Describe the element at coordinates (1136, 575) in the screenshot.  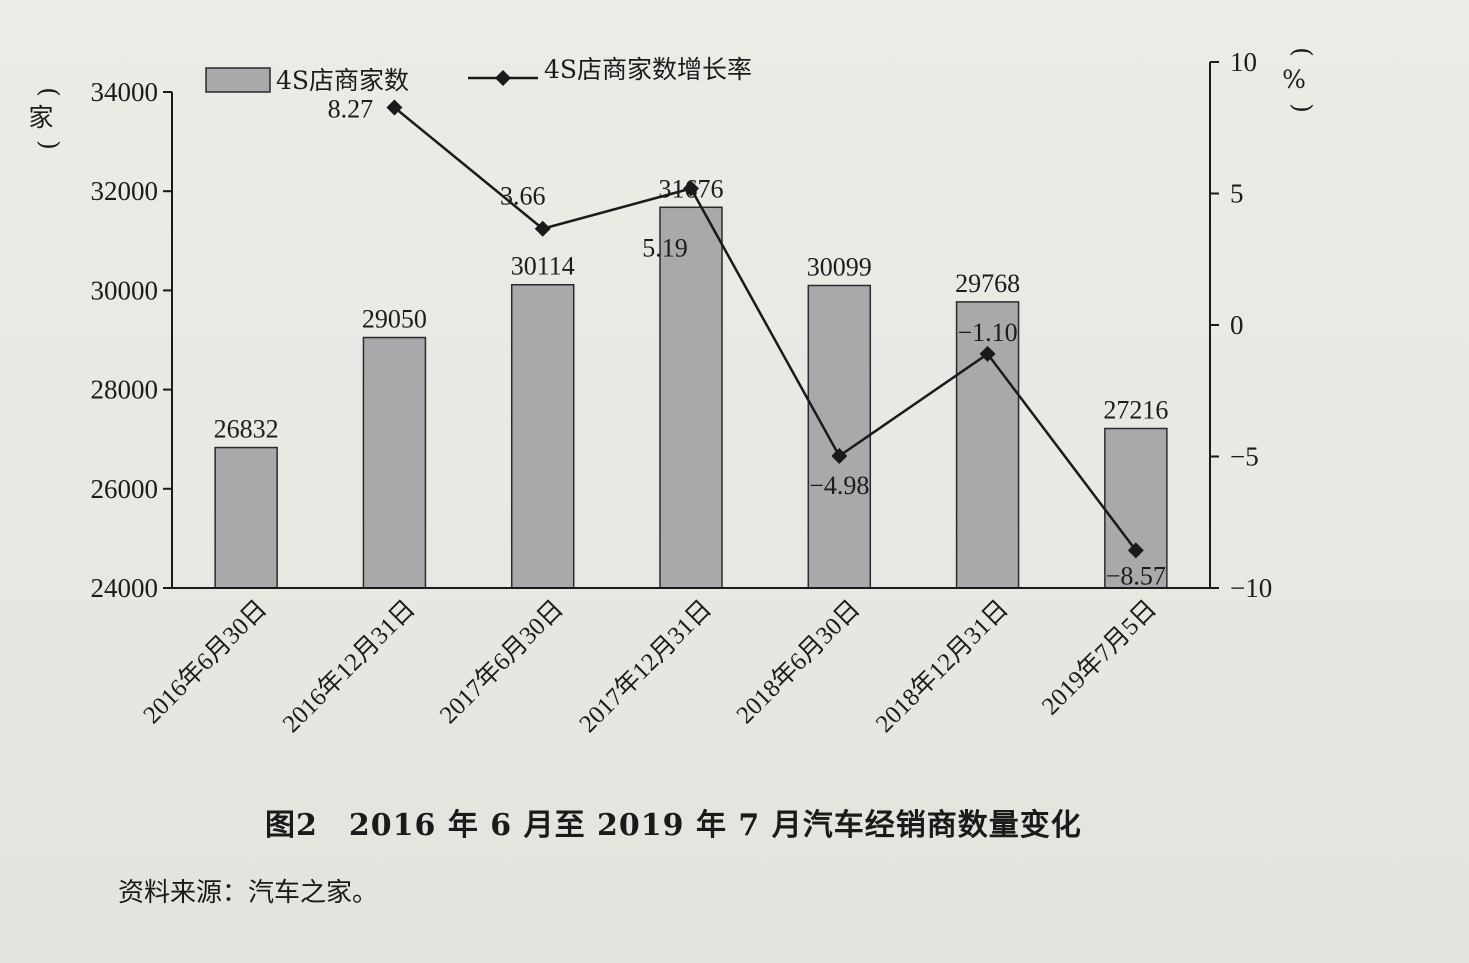
I see `growth-rate-label: −8.57` at that location.